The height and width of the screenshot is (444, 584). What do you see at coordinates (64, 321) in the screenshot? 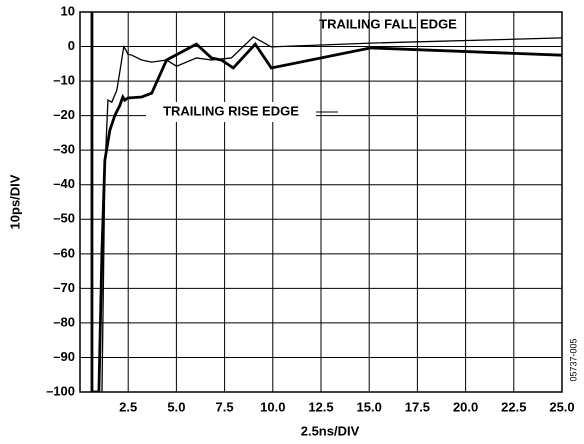
I see `y-tick-label: –80` at bounding box center [64, 321].